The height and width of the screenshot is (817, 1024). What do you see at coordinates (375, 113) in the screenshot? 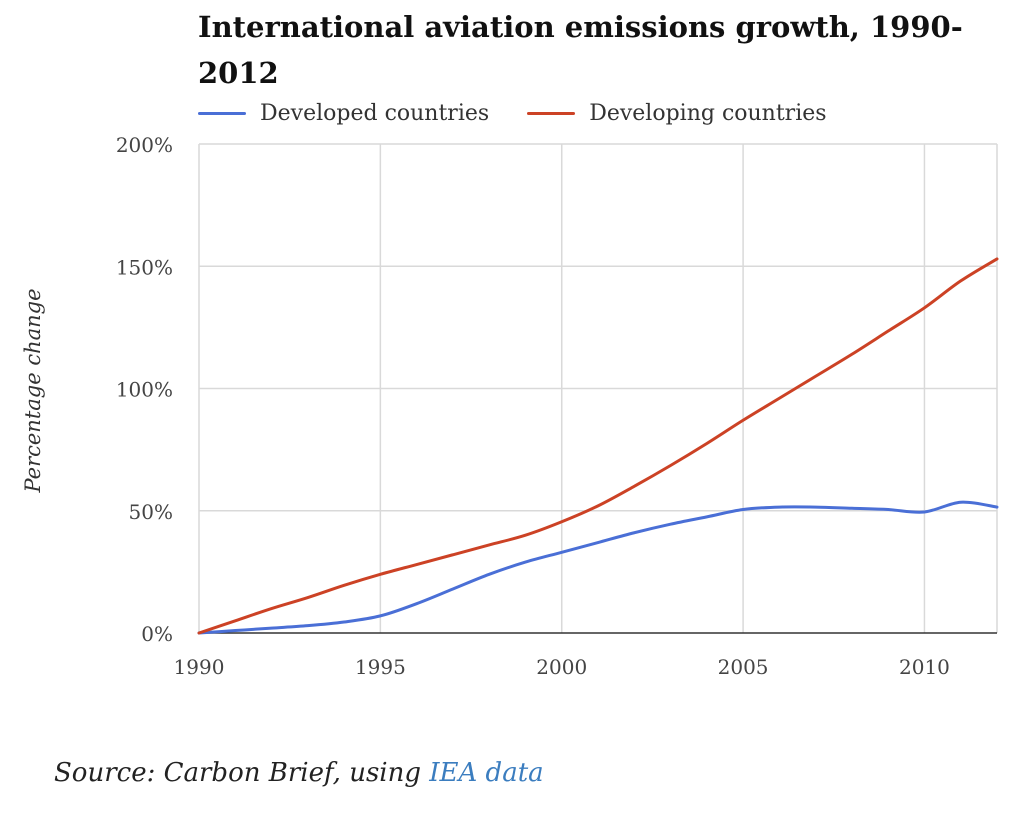
I see `legend-label-developed: Developed countries` at bounding box center [375, 113].